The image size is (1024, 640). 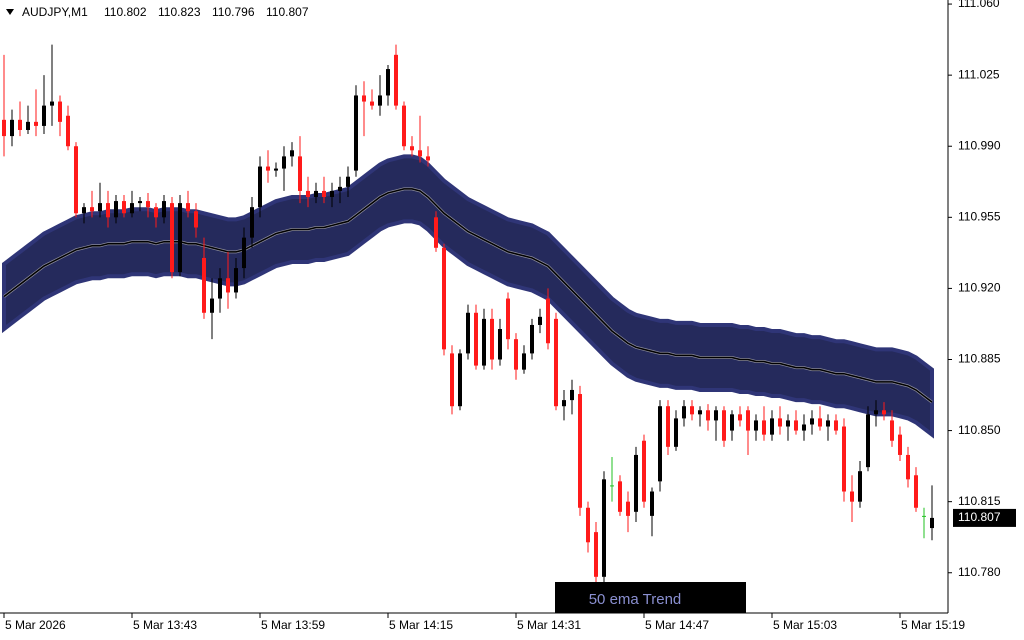 What do you see at coordinates (979, 501) in the screenshot?
I see `y-tick-label: 110.815` at bounding box center [979, 501].